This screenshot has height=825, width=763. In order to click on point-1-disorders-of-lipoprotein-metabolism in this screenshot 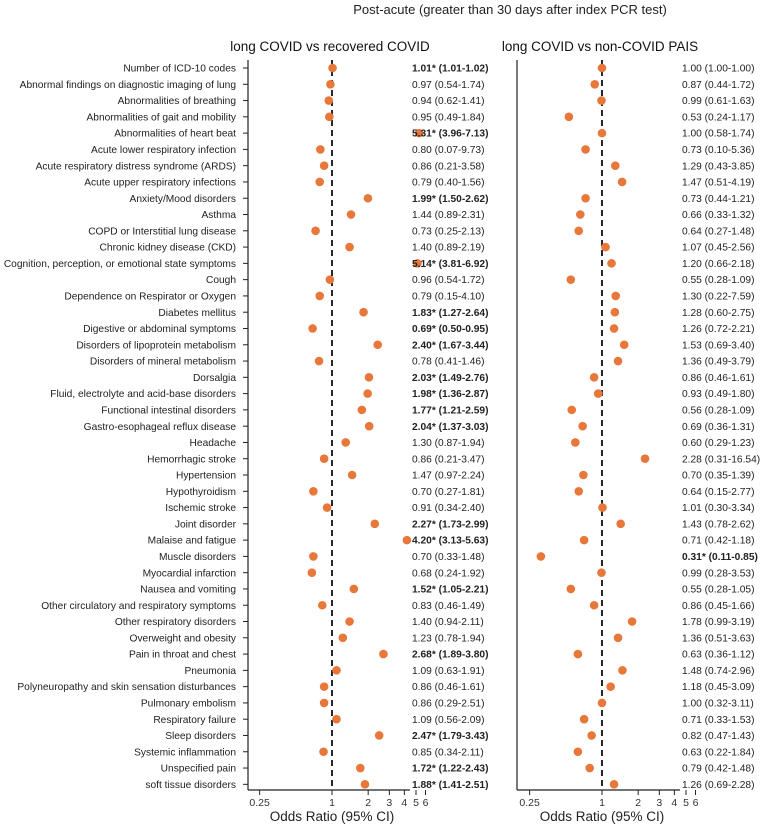, I will do `click(377, 345)`.